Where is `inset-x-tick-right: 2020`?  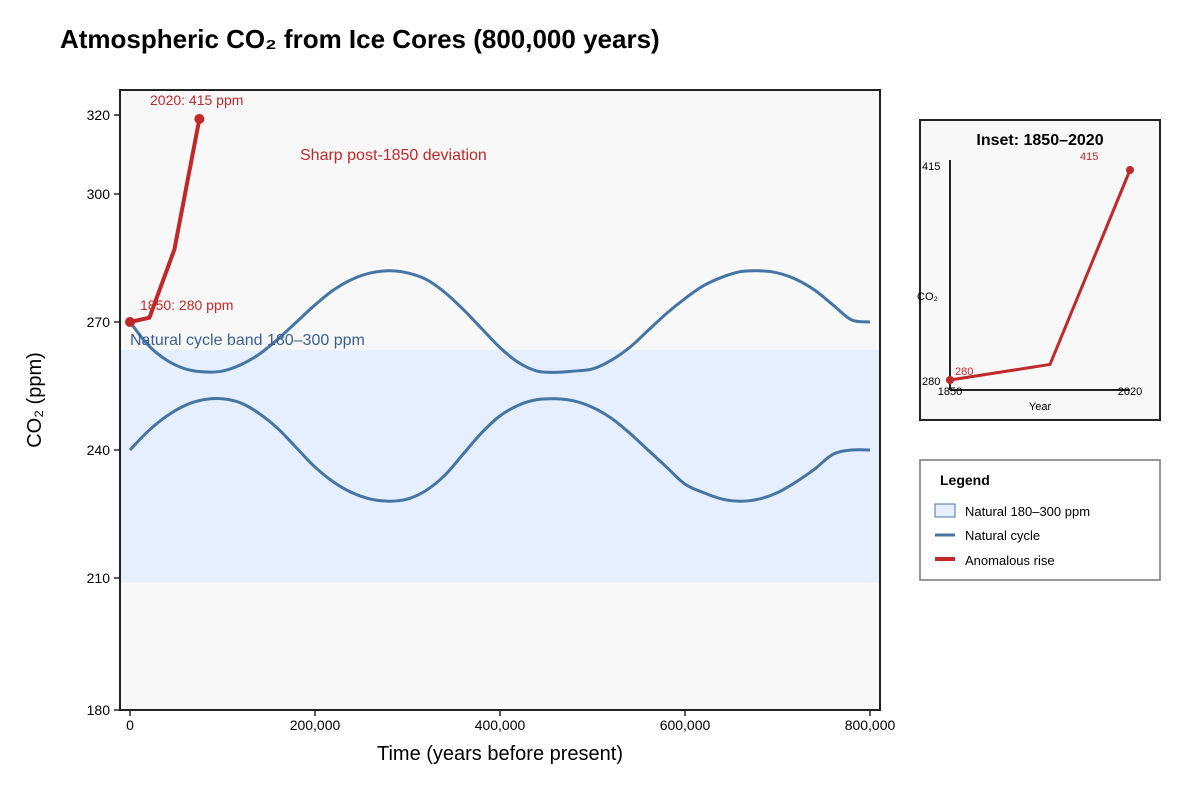
inset-x-tick-right: 2020 is located at coordinates (1130, 392).